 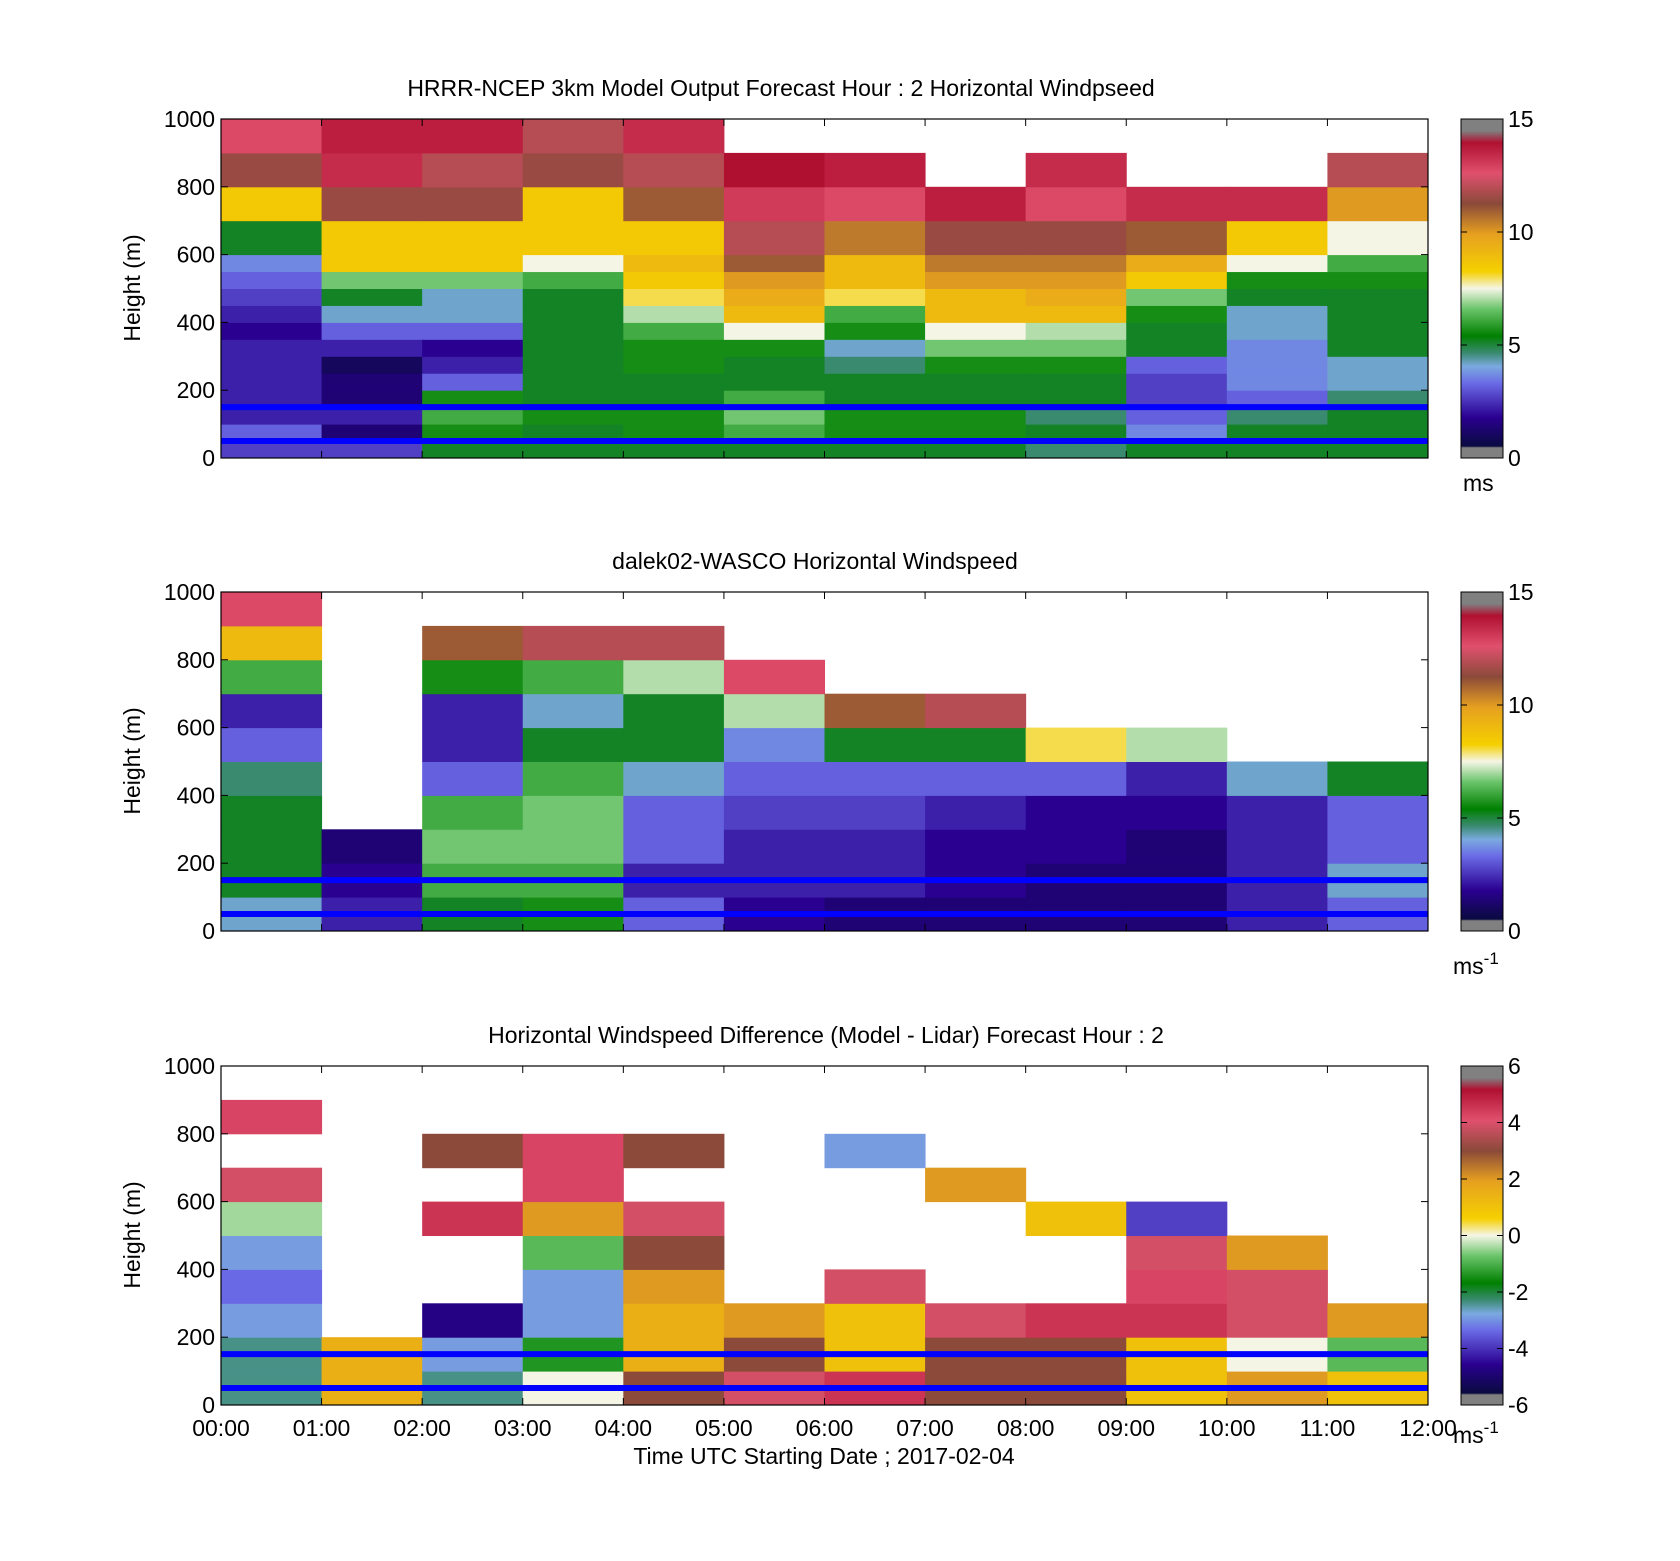 What do you see at coordinates (824, 1456) in the screenshot?
I see `x-axis-label: Time UTC Starting Date ; 2017-02-04` at bounding box center [824, 1456].